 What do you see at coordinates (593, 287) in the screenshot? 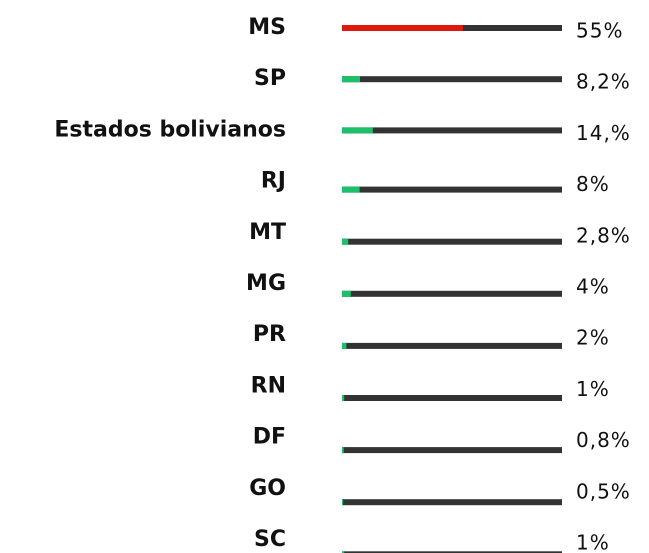
I see `value-label: 4%` at bounding box center [593, 287].